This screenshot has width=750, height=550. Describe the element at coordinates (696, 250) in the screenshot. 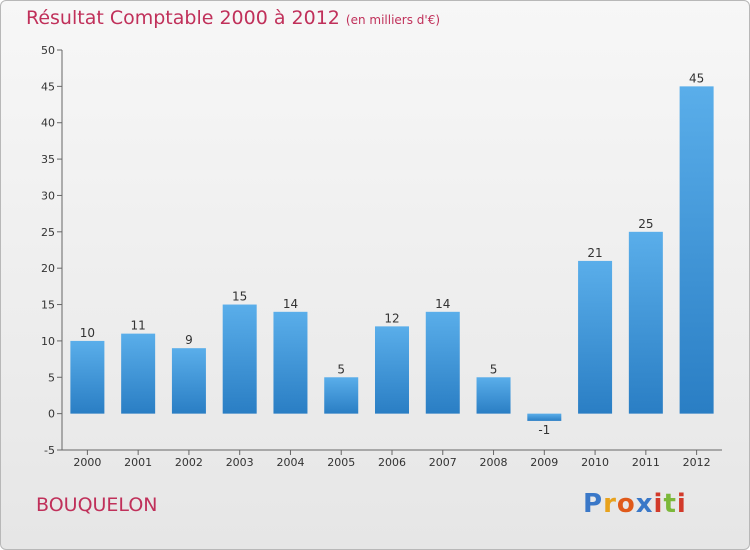

I see `bar-2012` at that location.